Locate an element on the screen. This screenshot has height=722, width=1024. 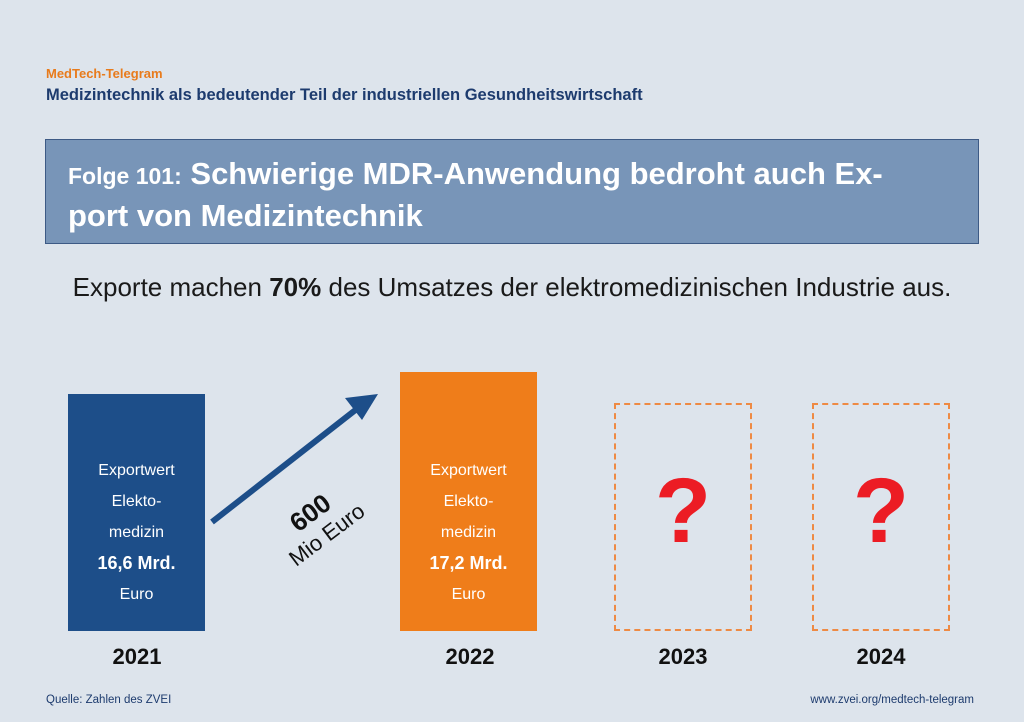
placeholder-2024: ? is located at coordinates (881, 517).